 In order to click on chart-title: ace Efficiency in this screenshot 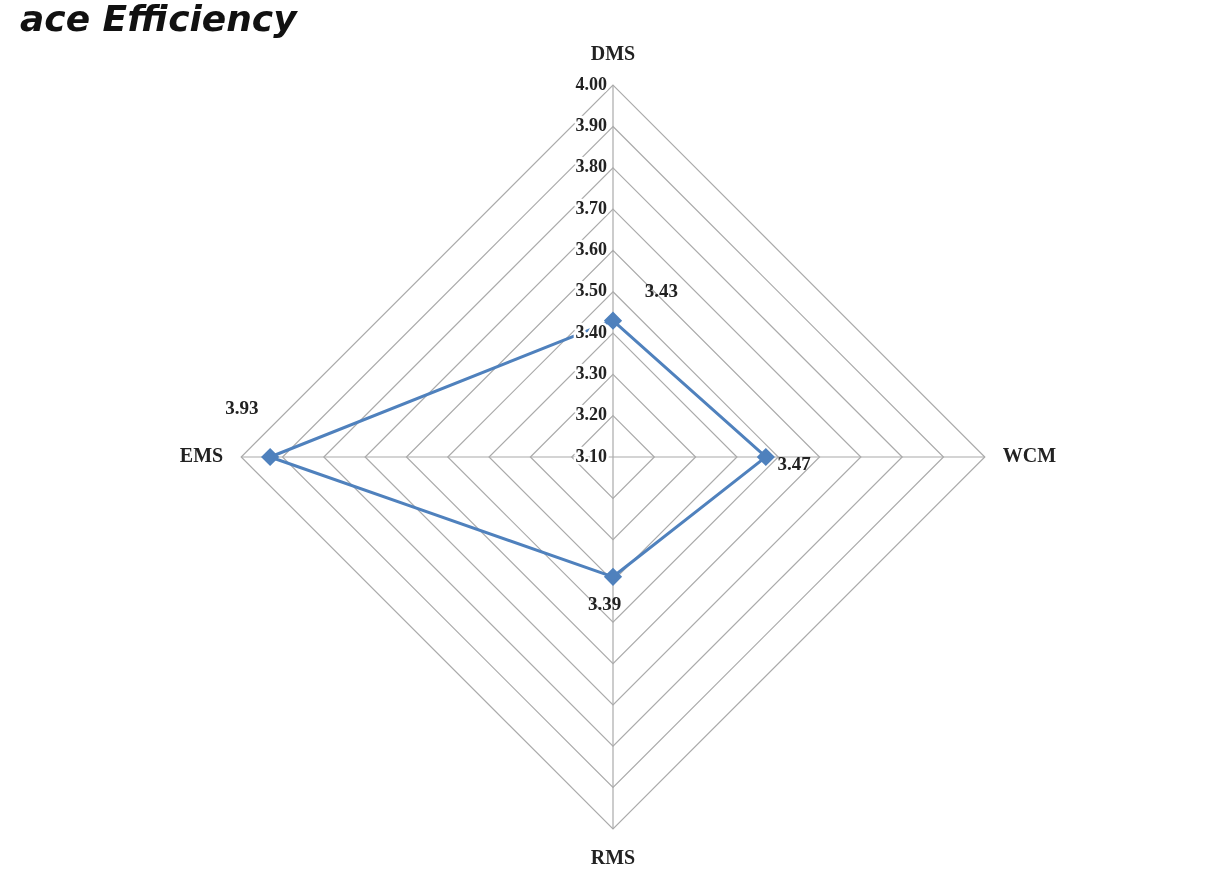, I will do `click(159, 19)`.